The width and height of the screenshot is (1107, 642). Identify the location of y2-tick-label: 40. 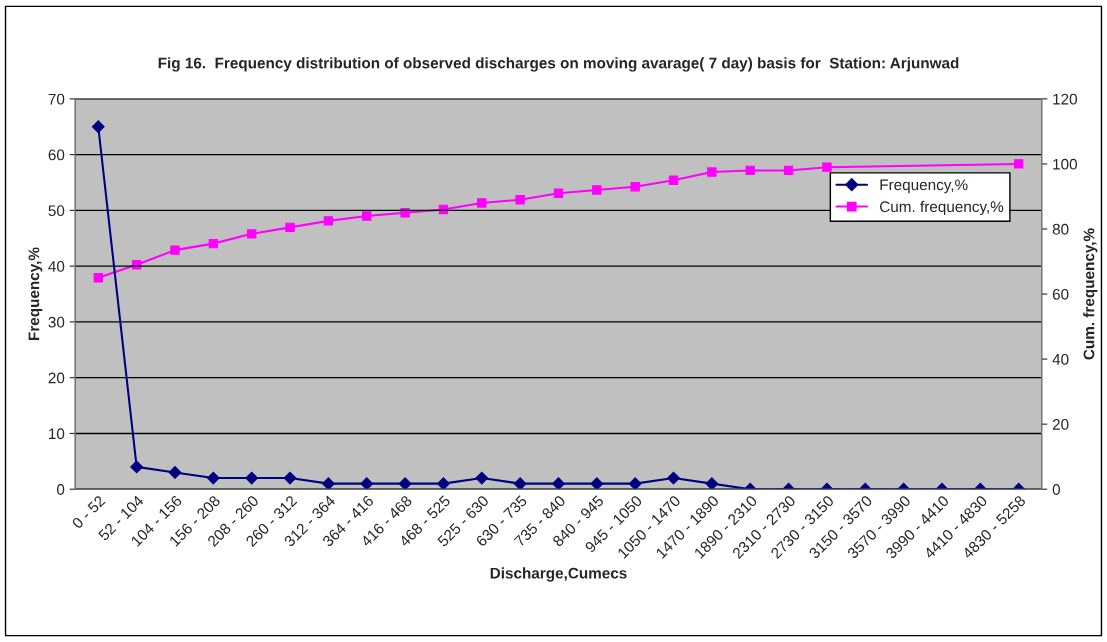
(1060, 359).